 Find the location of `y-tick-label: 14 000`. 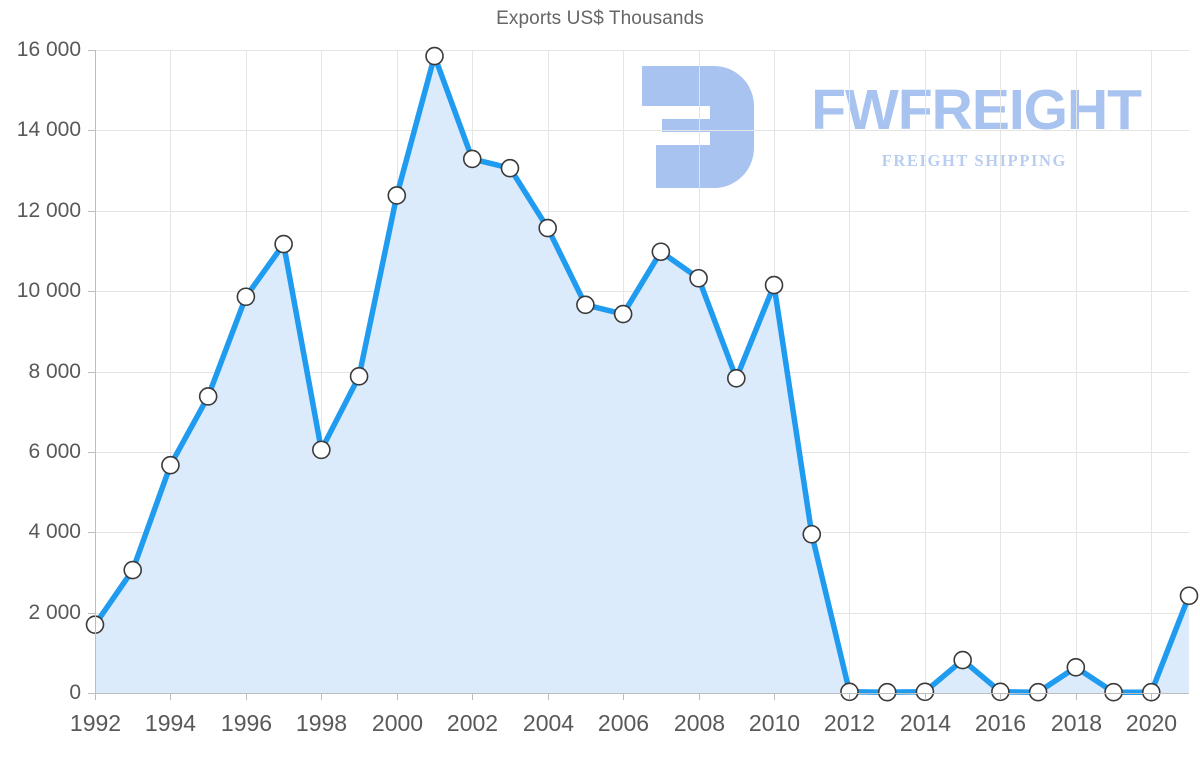

y-tick-label: 14 000 is located at coordinates (49, 129).